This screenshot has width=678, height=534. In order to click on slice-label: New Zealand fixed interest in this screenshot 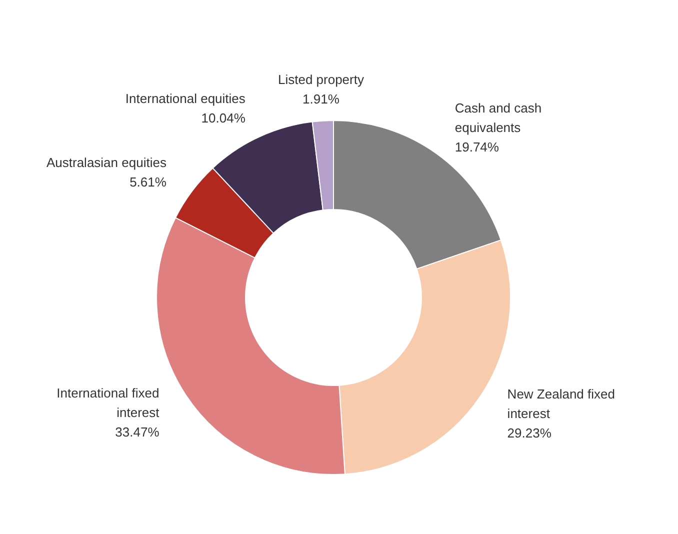, I will do `click(561, 403)`.